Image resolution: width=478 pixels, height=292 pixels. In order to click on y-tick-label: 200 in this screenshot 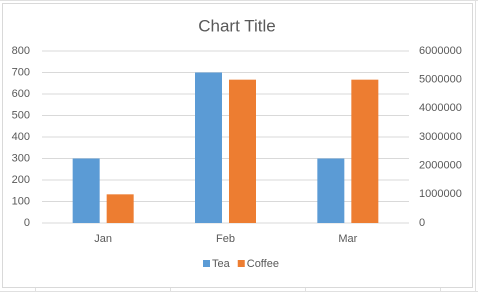, I will do `click(21, 180)`.